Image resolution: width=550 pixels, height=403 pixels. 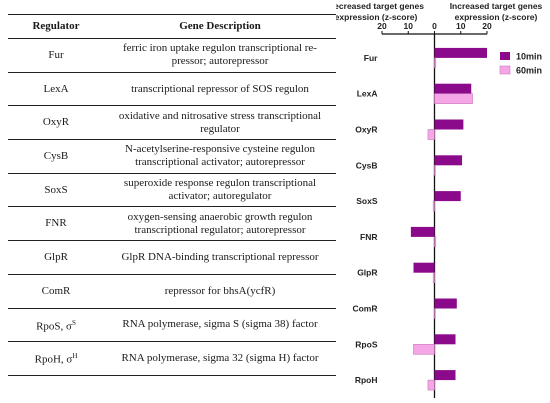 I want to click on table-header-row: Regulator Gene Description, so click(x=172, y=26).